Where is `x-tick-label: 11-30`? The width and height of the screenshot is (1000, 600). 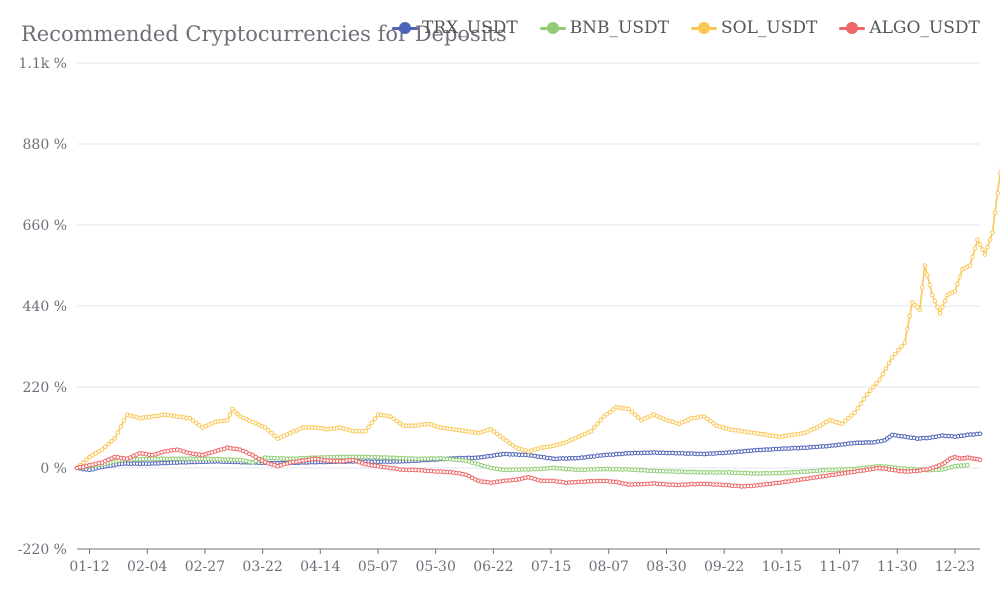
x-tick-label: 11-30 is located at coordinates (897, 567).